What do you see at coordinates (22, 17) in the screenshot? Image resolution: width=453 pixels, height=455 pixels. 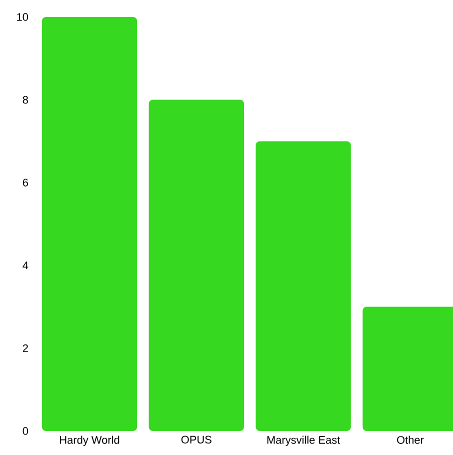 I see `y-tick-label: 10` at bounding box center [22, 17].